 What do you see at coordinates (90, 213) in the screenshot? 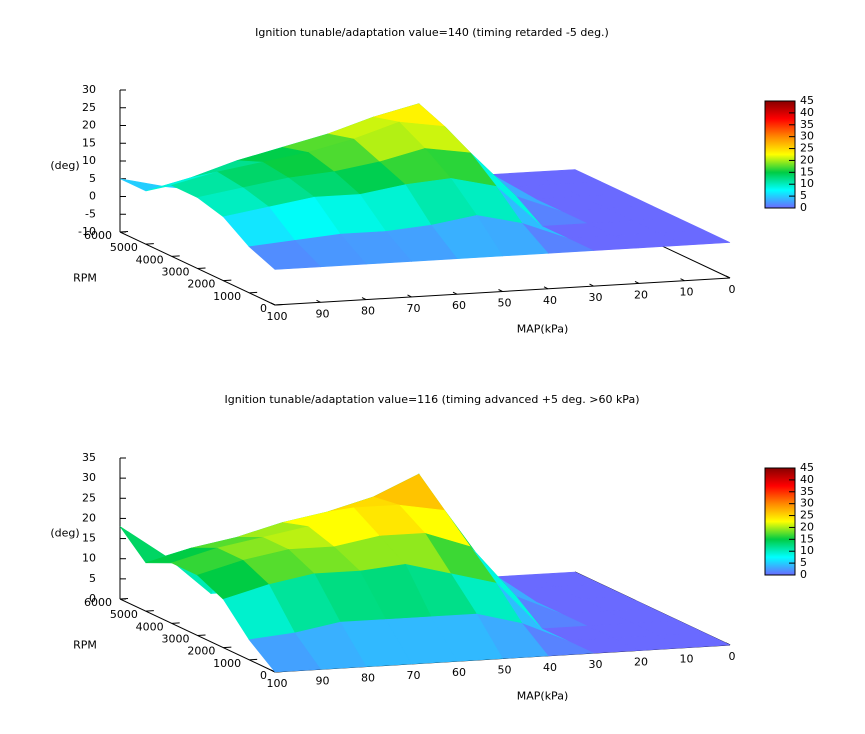
I see `z-tick-label: -5` at bounding box center [90, 213].